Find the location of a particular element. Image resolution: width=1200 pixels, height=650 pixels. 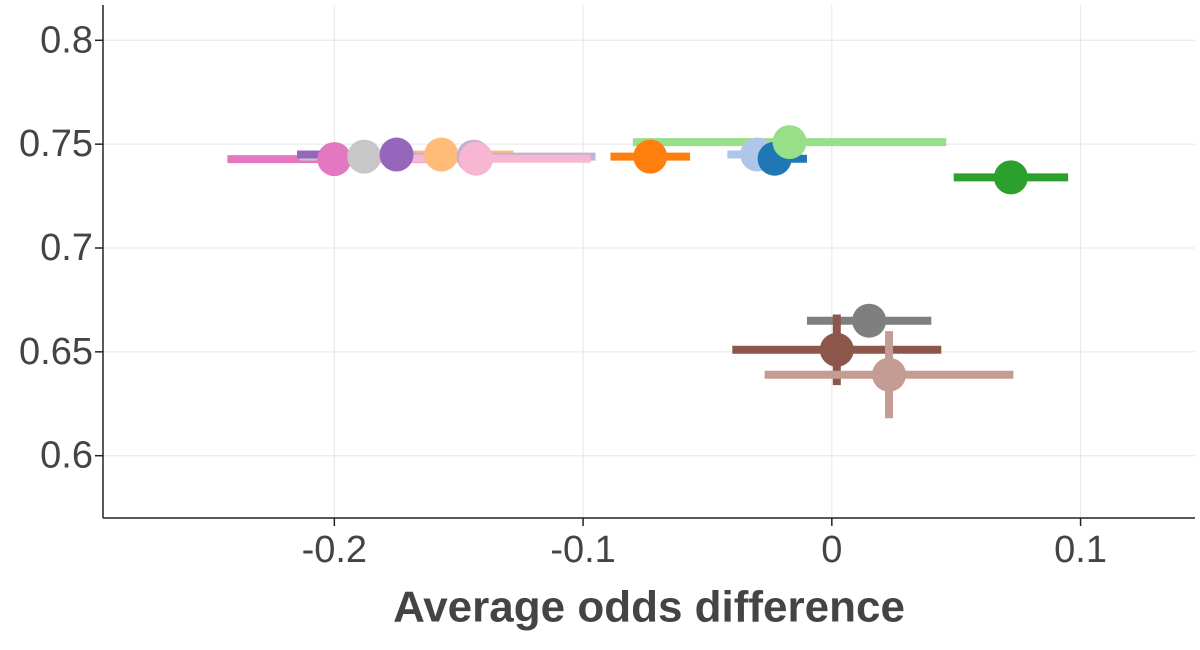

y-tick-label: 0.6 is located at coordinates (66, 456).